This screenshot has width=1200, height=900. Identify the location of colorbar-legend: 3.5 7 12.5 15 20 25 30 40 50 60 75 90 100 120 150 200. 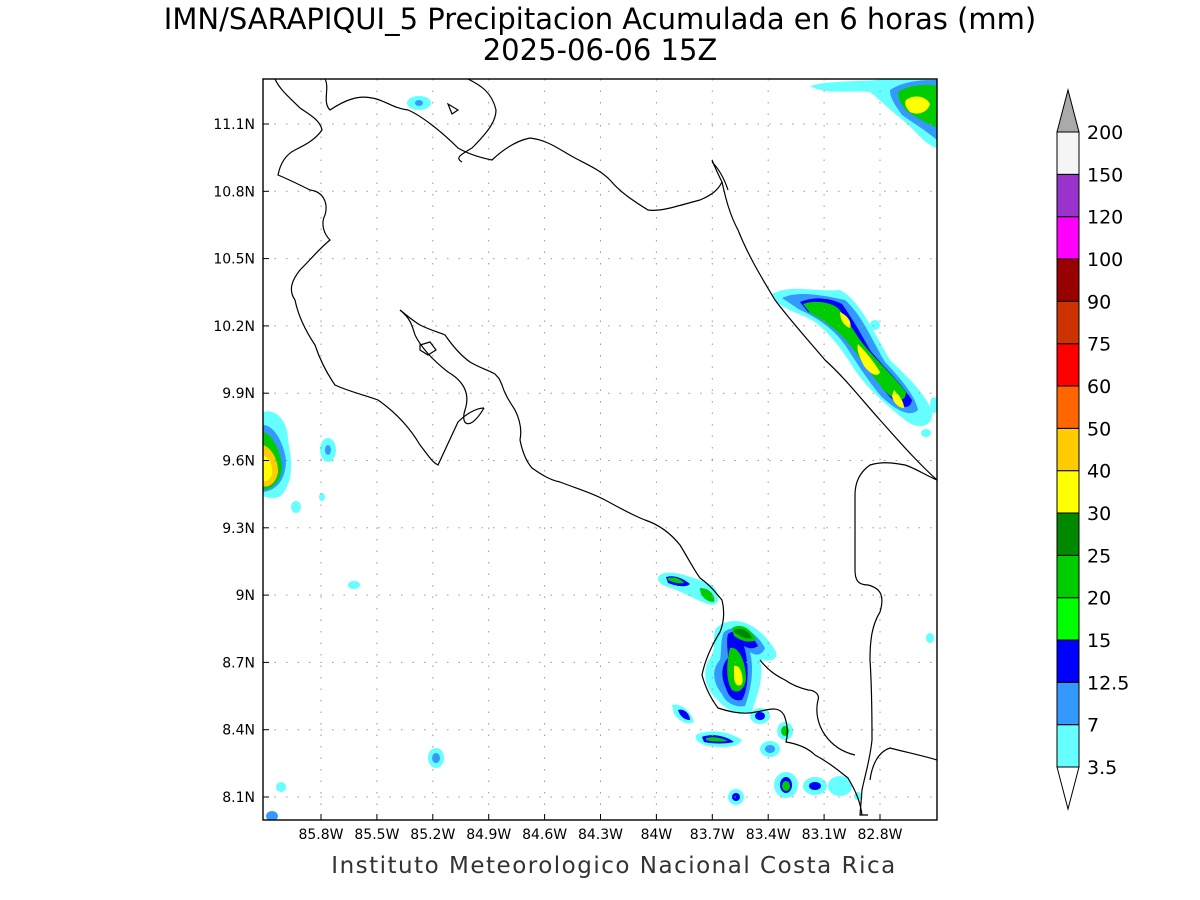
(1092, 449).